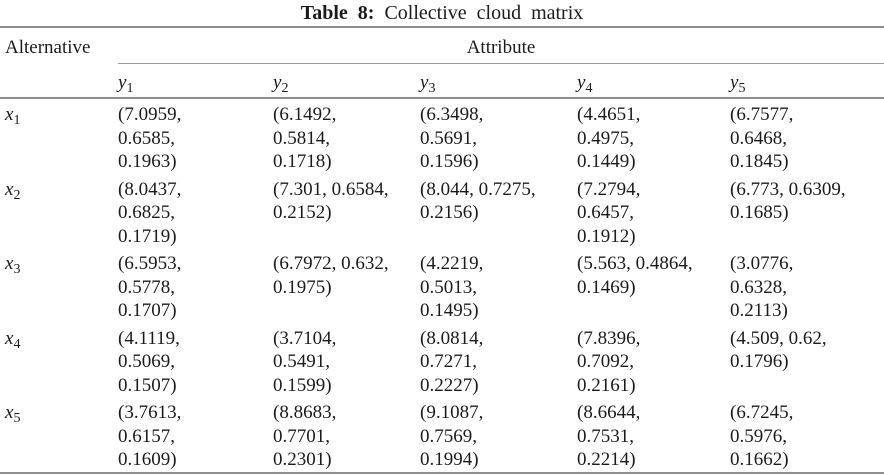  What do you see at coordinates (452, 361) in the screenshot?
I see `cell-x4-y3: (8.0814, 0.7271, 0.2227)` at bounding box center [452, 361].